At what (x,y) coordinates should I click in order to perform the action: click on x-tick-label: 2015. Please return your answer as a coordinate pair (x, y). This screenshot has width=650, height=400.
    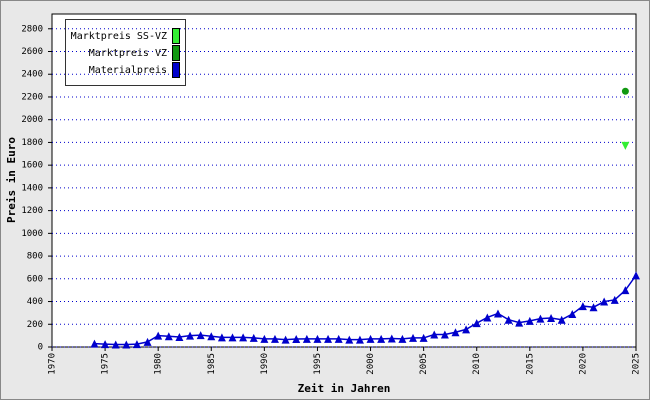
    Looking at the image, I should click on (530, 364).